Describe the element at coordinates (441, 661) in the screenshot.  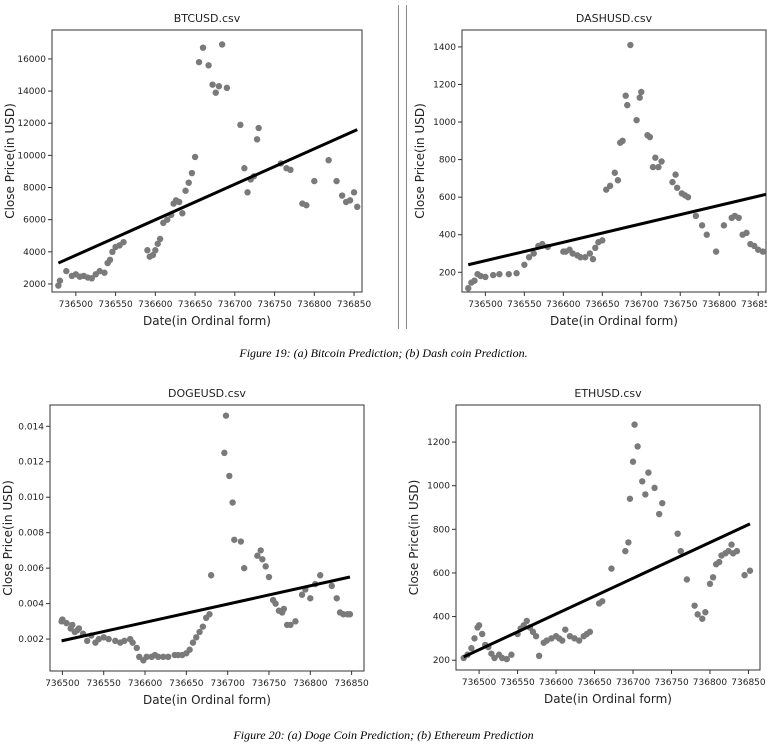
I see `y-tick-label: 200` at that location.